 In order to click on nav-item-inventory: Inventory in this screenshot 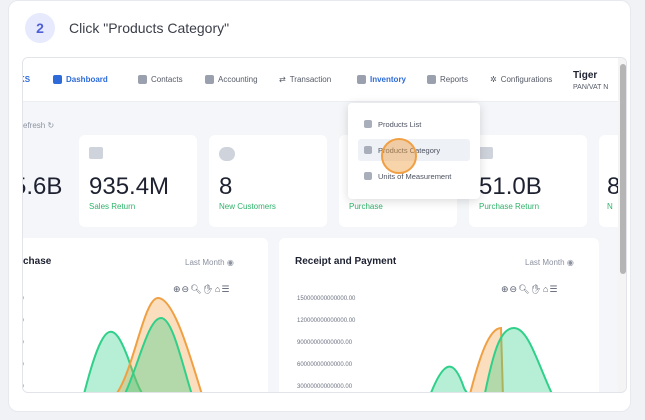, I will do `click(381, 79)`.